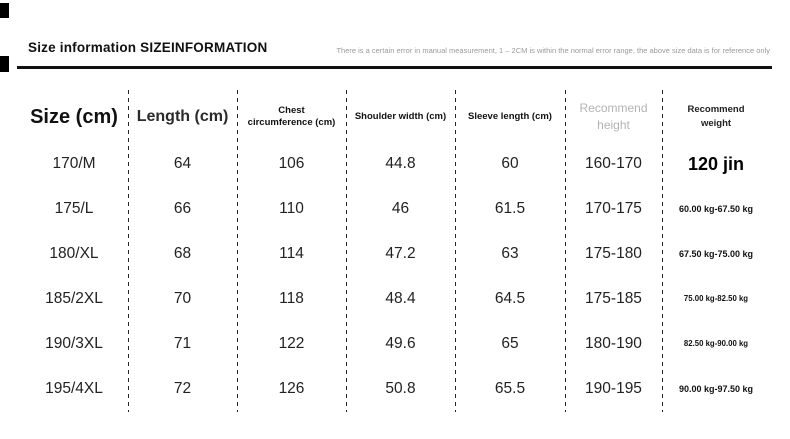 The image size is (790, 439). What do you see at coordinates (148, 47) in the screenshot?
I see `page-title: Size information SIZEINFORMATION` at bounding box center [148, 47].